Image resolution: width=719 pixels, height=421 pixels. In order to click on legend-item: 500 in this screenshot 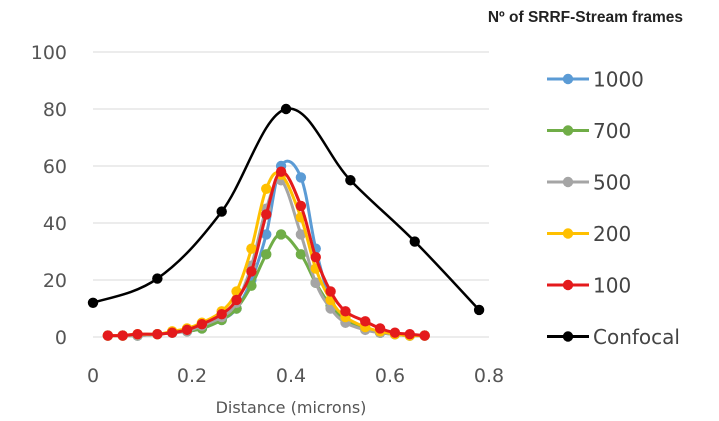, I will do `click(589, 183)`.